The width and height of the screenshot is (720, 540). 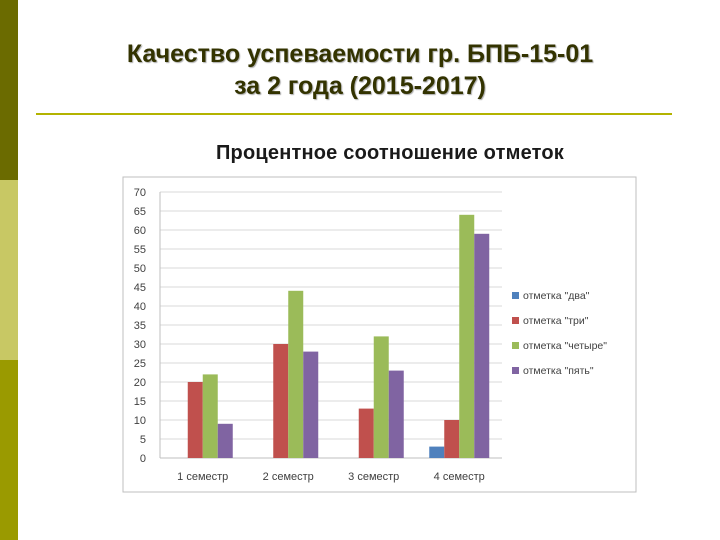 I want to click on slide-title-line2: за 2 года (2015-2017), so click(x=360, y=86).